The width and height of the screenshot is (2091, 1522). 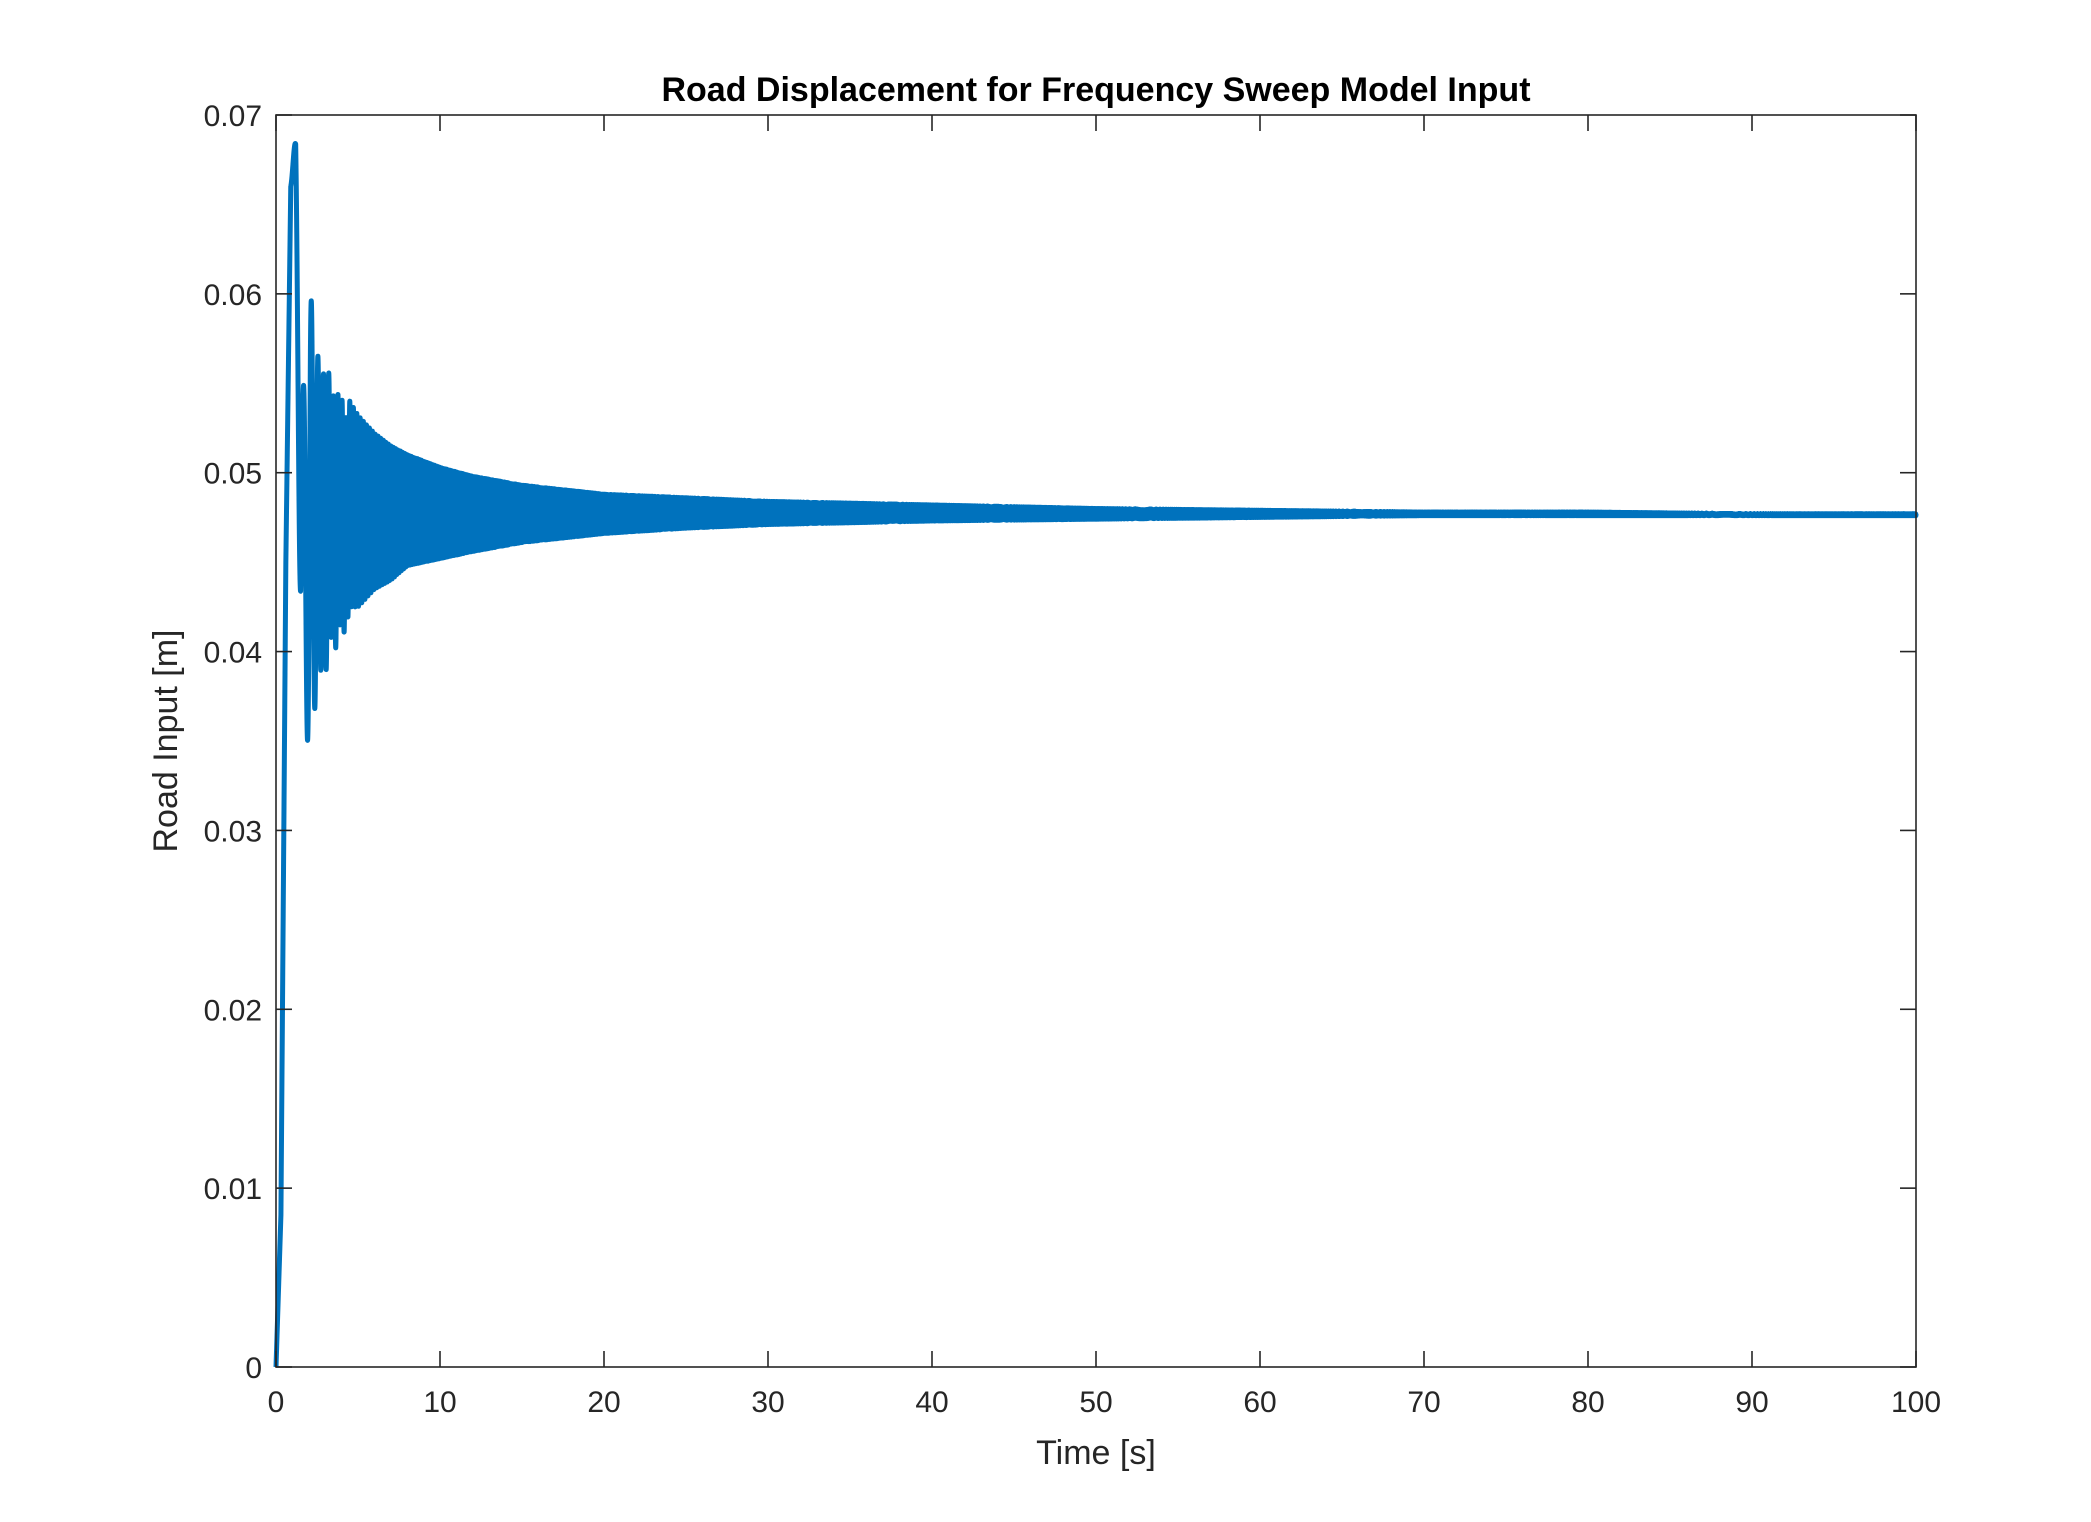 What do you see at coordinates (276, 1402) in the screenshot?
I see `x-tick-label: 0` at bounding box center [276, 1402].